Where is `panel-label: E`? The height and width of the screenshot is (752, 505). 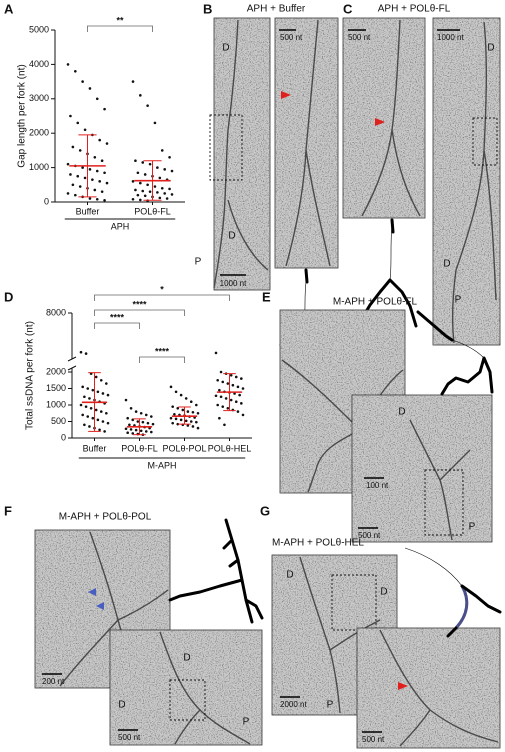 panel-label: E is located at coordinates (266, 296).